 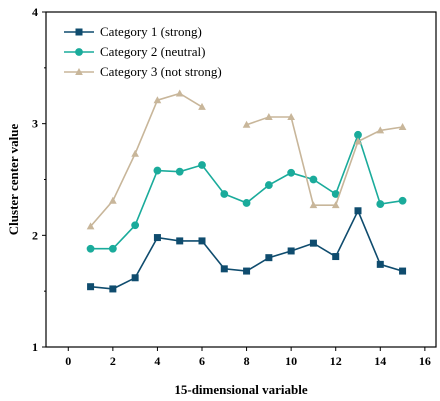 What do you see at coordinates (247, 361) in the screenshot?
I see `x-tick-label-4: 8` at bounding box center [247, 361].